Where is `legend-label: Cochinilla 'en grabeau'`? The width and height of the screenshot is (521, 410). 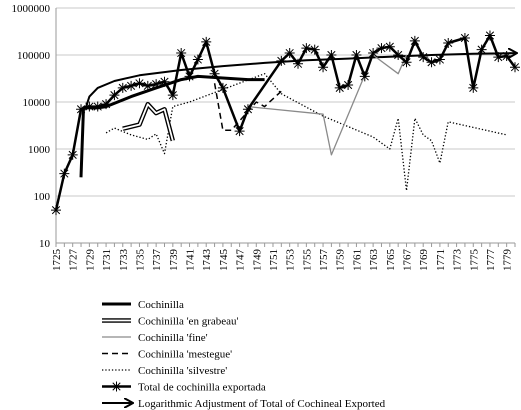 legend-label: Cochinilla 'en grabeau' is located at coordinates (188, 322).